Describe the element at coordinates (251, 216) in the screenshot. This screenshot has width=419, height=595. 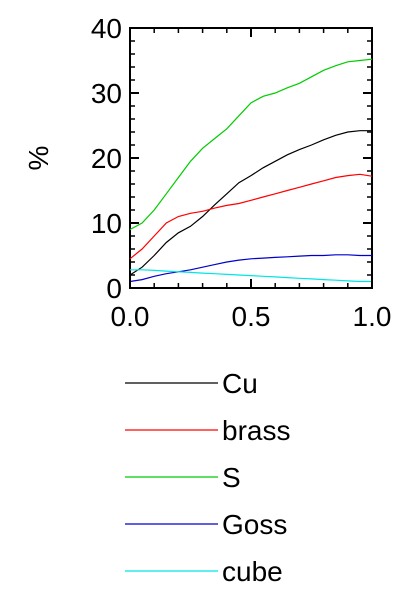
I see `series-line-brass` at that location.